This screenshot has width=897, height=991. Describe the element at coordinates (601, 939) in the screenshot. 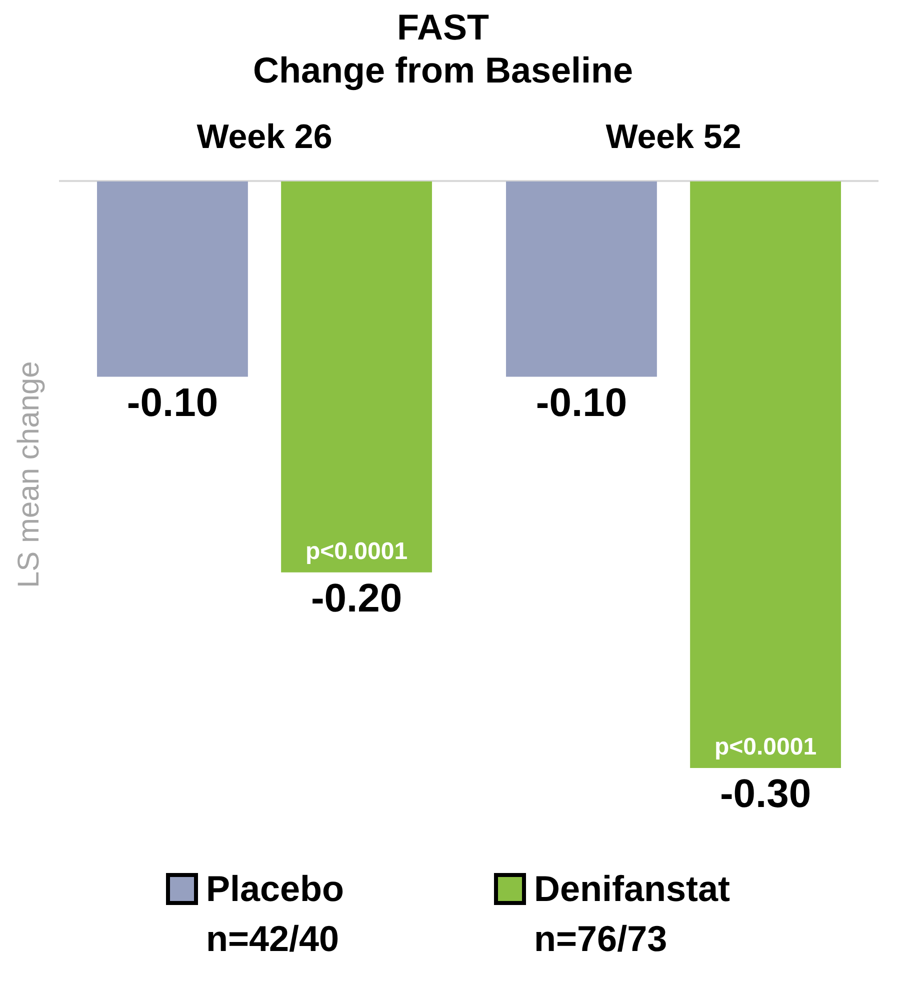

I see `text: n=76/73` at that location.